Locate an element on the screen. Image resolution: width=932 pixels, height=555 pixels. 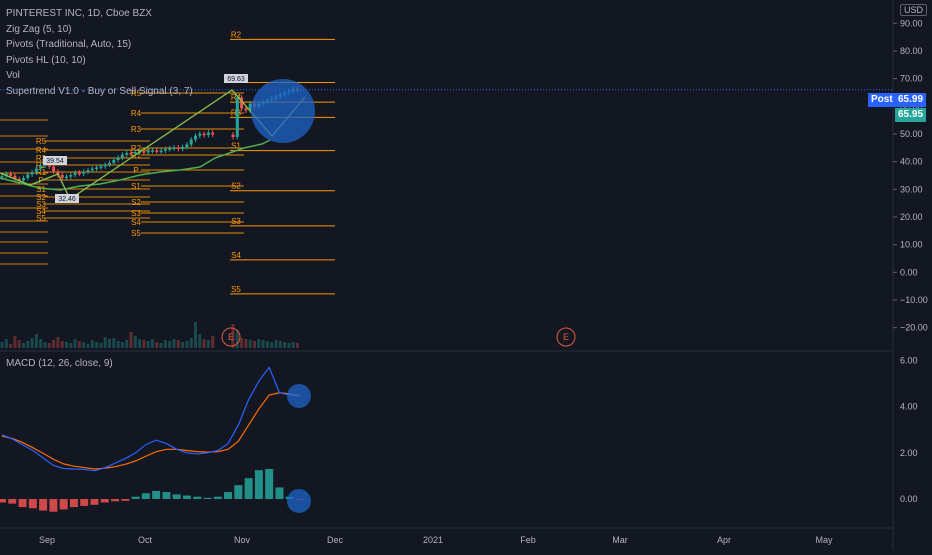
pivot-left-label: R3 is located at coordinates (41, 158).